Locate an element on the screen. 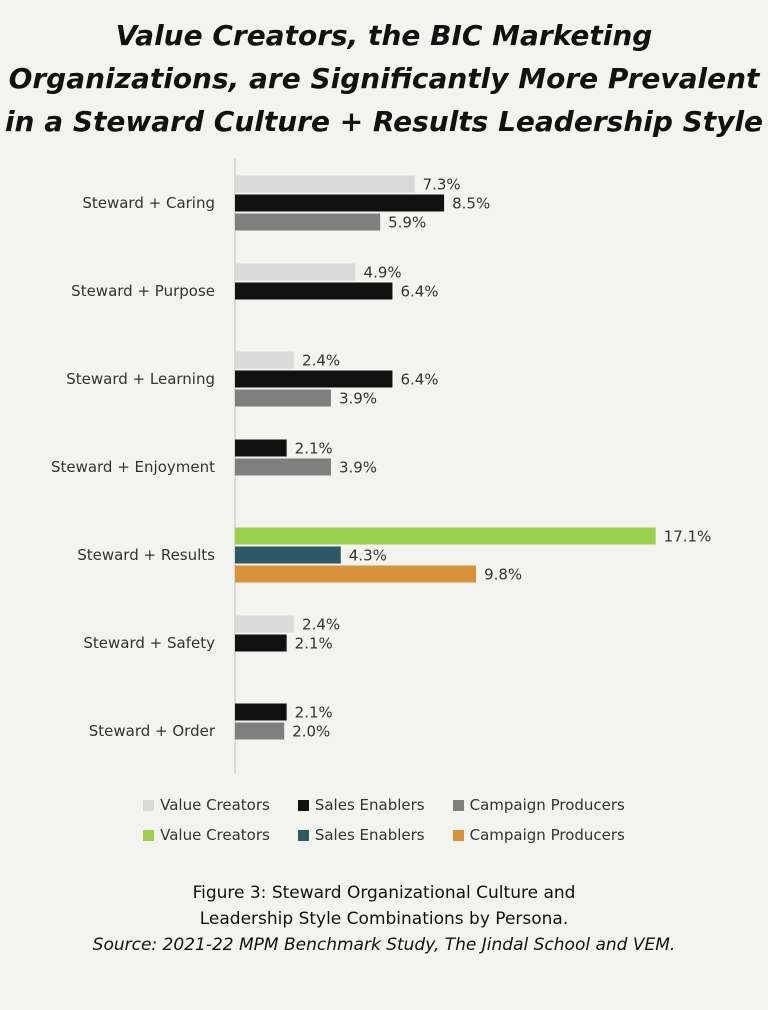  category-label: Steward + Caring is located at coordinates (148, 203).